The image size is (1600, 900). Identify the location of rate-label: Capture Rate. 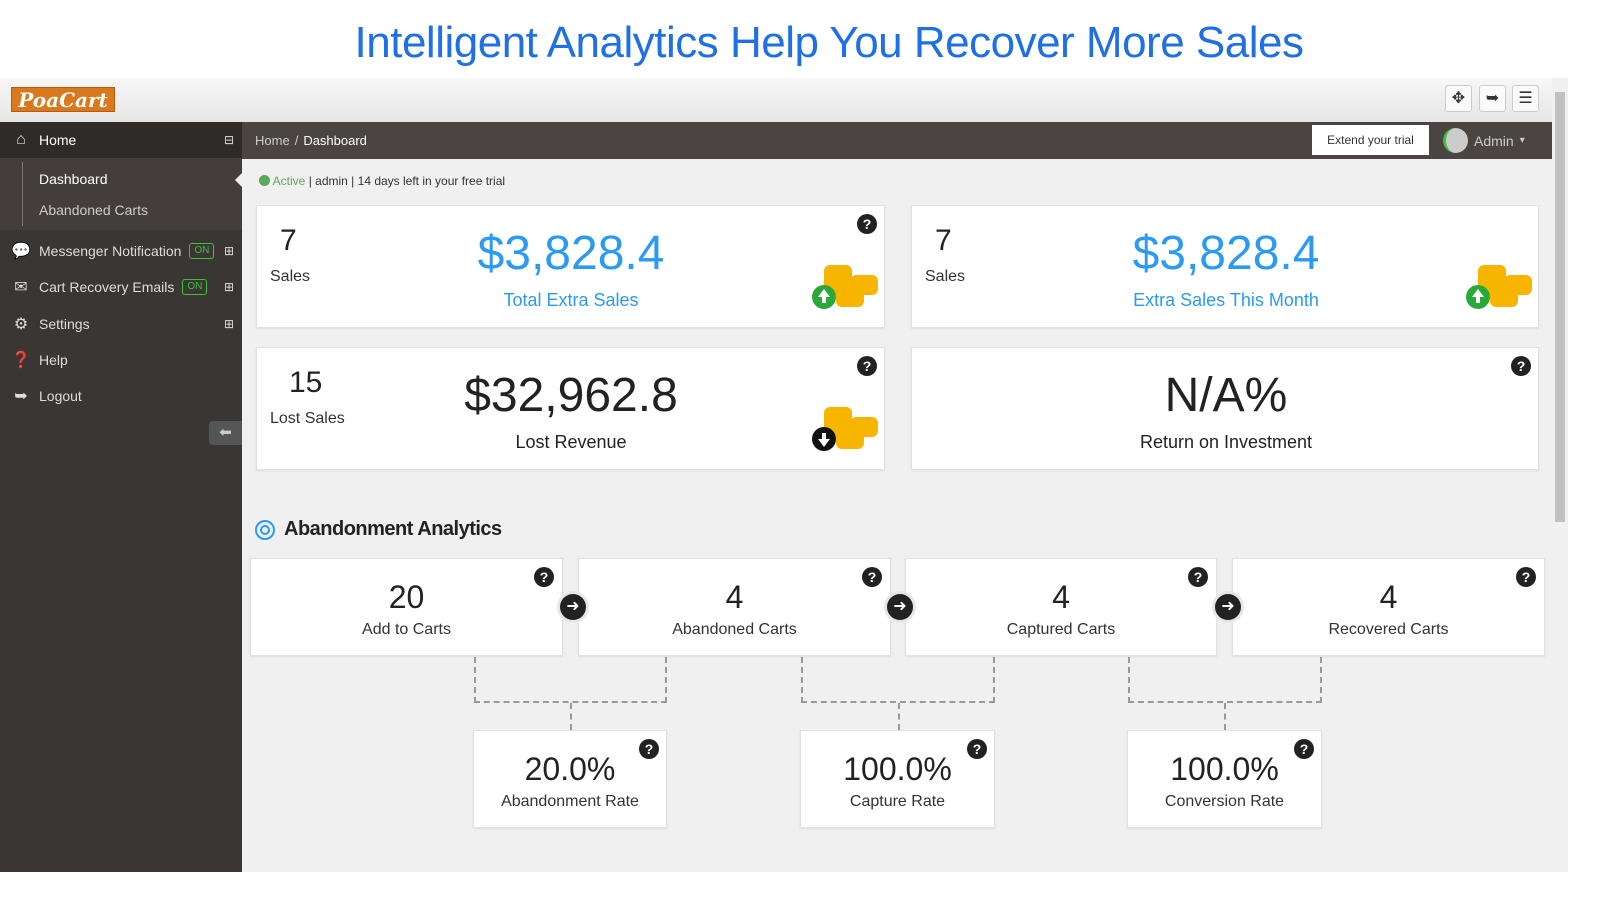
(897, 801).